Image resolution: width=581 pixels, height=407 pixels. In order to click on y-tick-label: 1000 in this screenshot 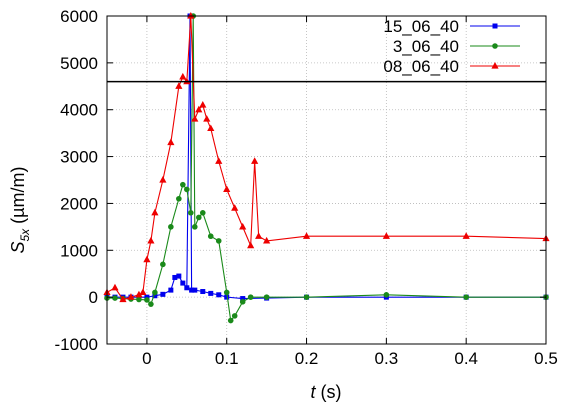, I will do `click(79, 250)`.